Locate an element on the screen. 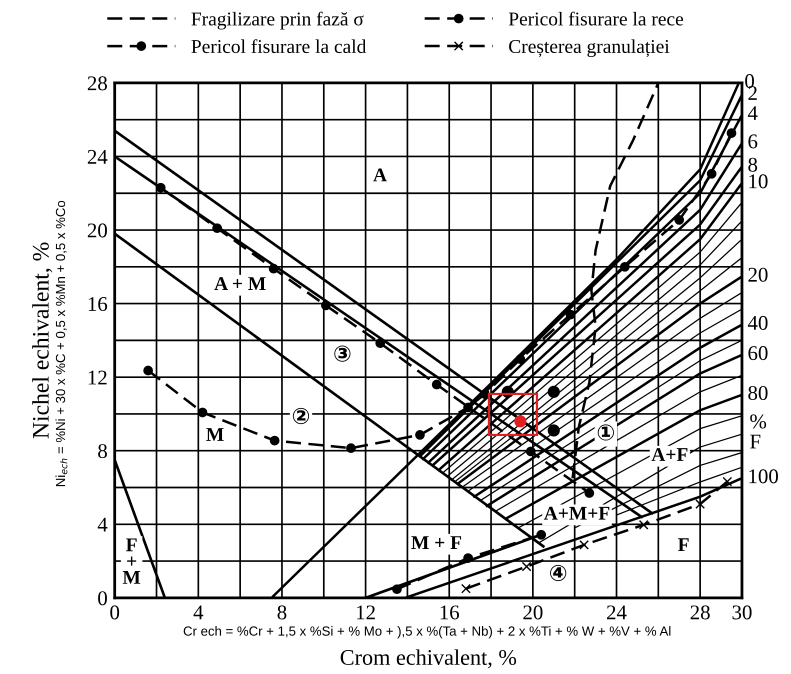  x-axis-title: Crom echivalent, % is located at coordinates (428, 658).